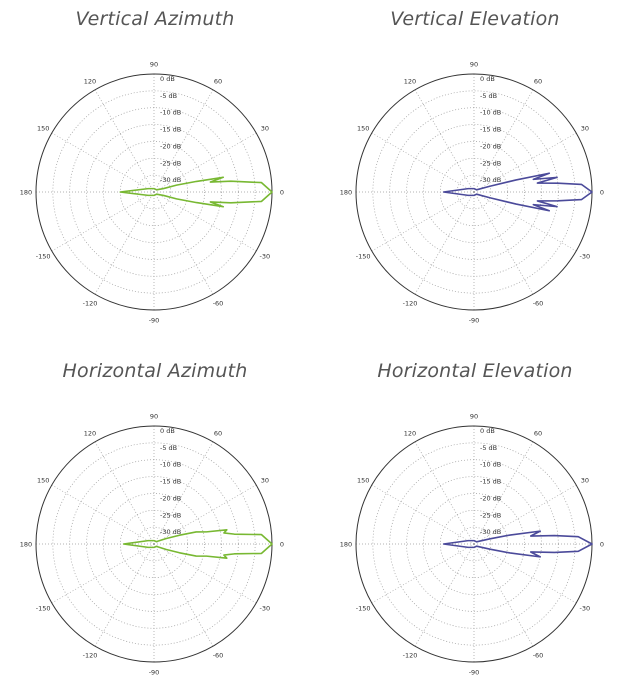 This screenshot has height=700, width=629. I want to click on angle-tick-label: -150, so click(363, 609).